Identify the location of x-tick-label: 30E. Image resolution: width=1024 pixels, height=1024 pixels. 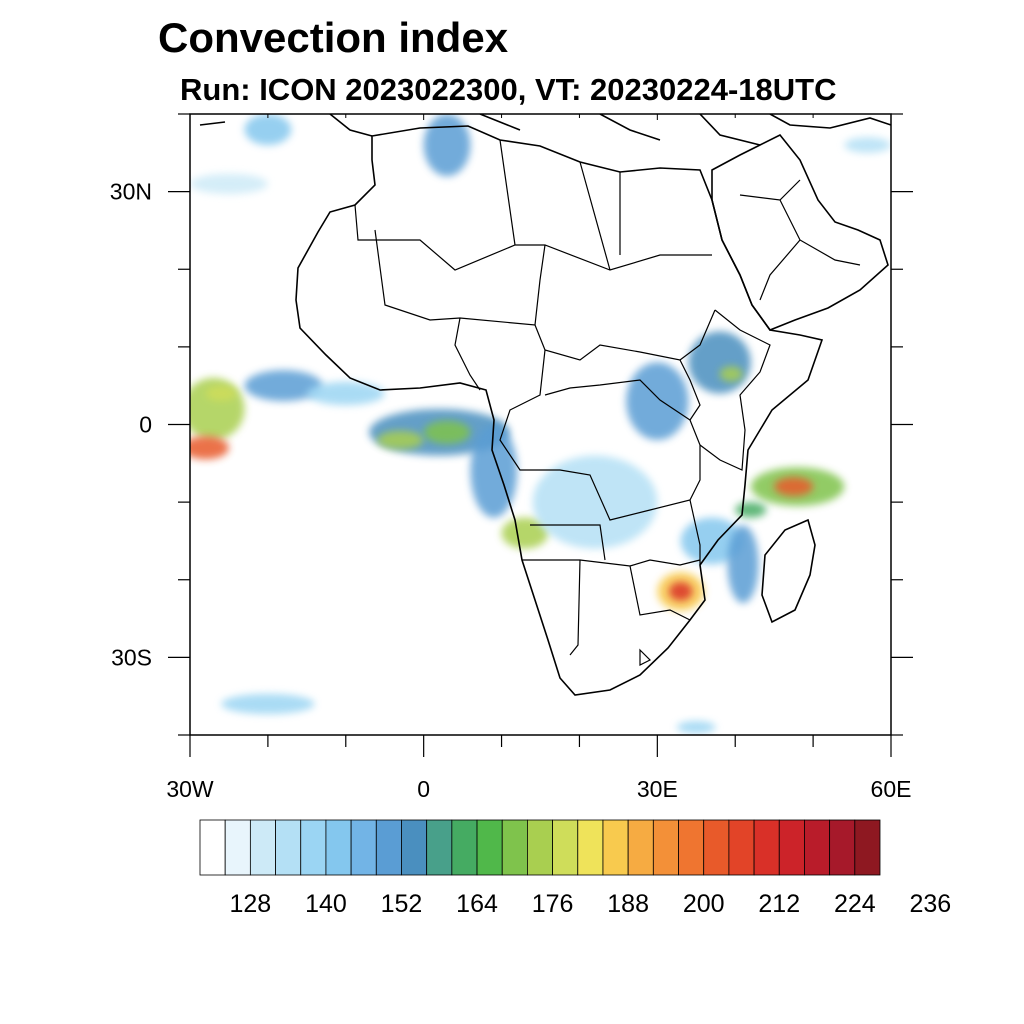
(657, 789).